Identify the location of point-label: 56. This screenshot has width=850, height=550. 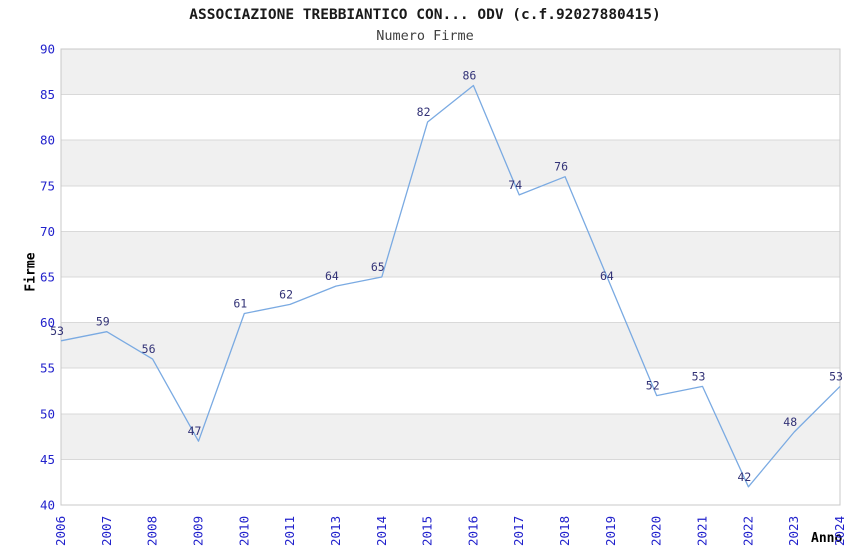
(149, 349).